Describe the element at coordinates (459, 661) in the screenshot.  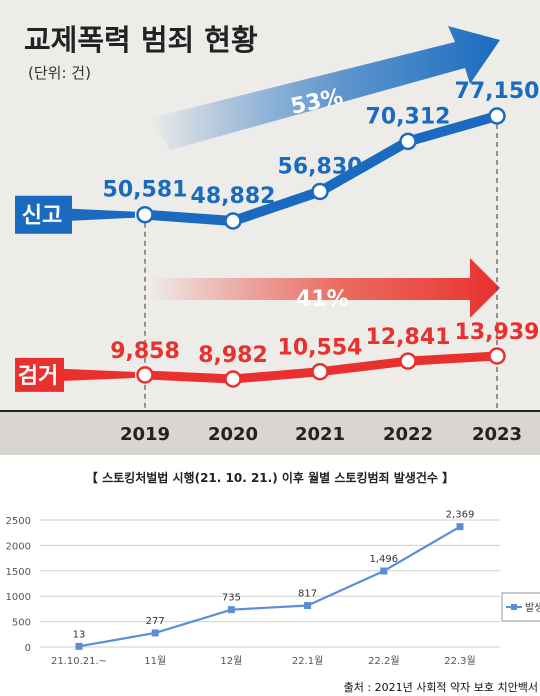
I see `x-tick-5: 22.3월` at that location.